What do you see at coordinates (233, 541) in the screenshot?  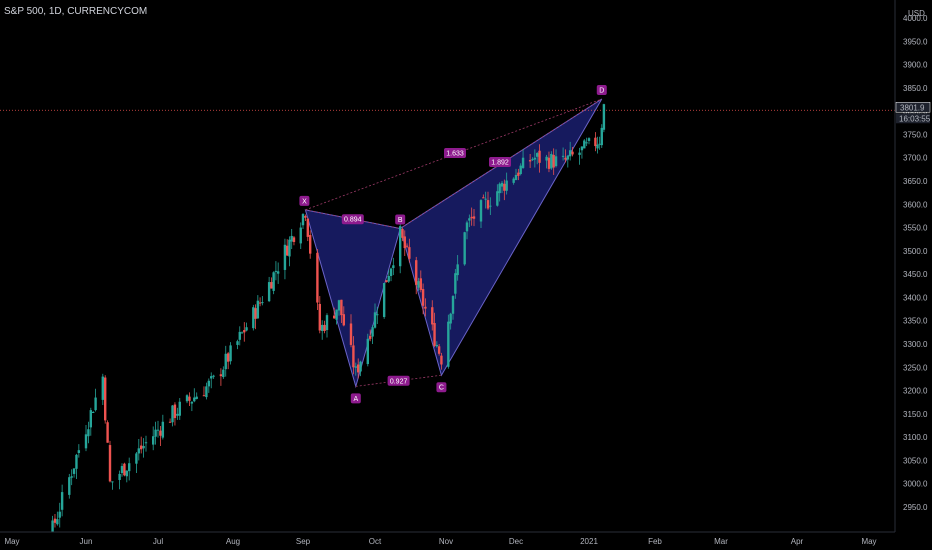 I see `x-tick-label: Aug` at bounding box center [233, 541].